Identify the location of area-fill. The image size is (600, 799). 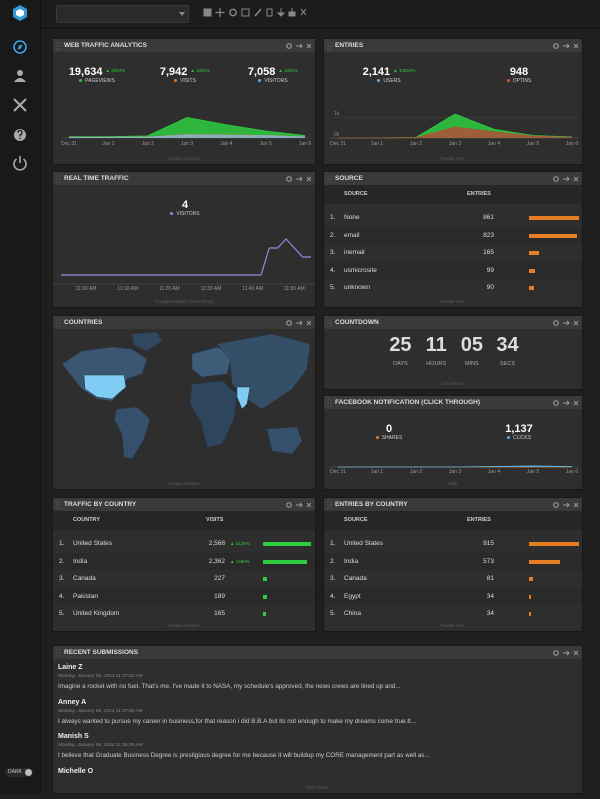
(455, 132).